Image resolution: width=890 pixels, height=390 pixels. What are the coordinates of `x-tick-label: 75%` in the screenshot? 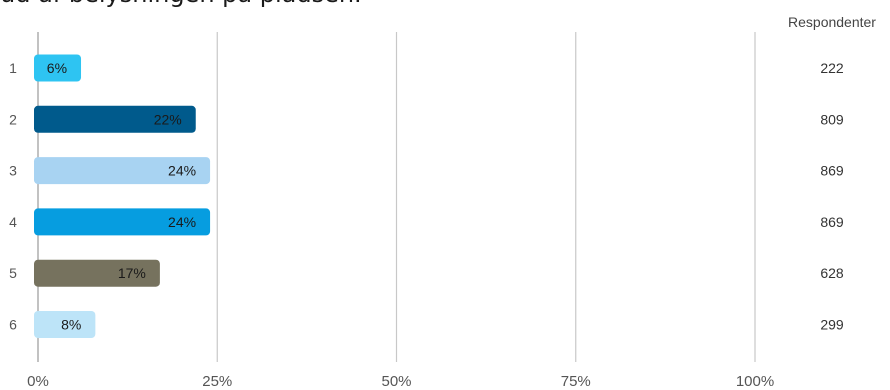 It's located at (576, 381).